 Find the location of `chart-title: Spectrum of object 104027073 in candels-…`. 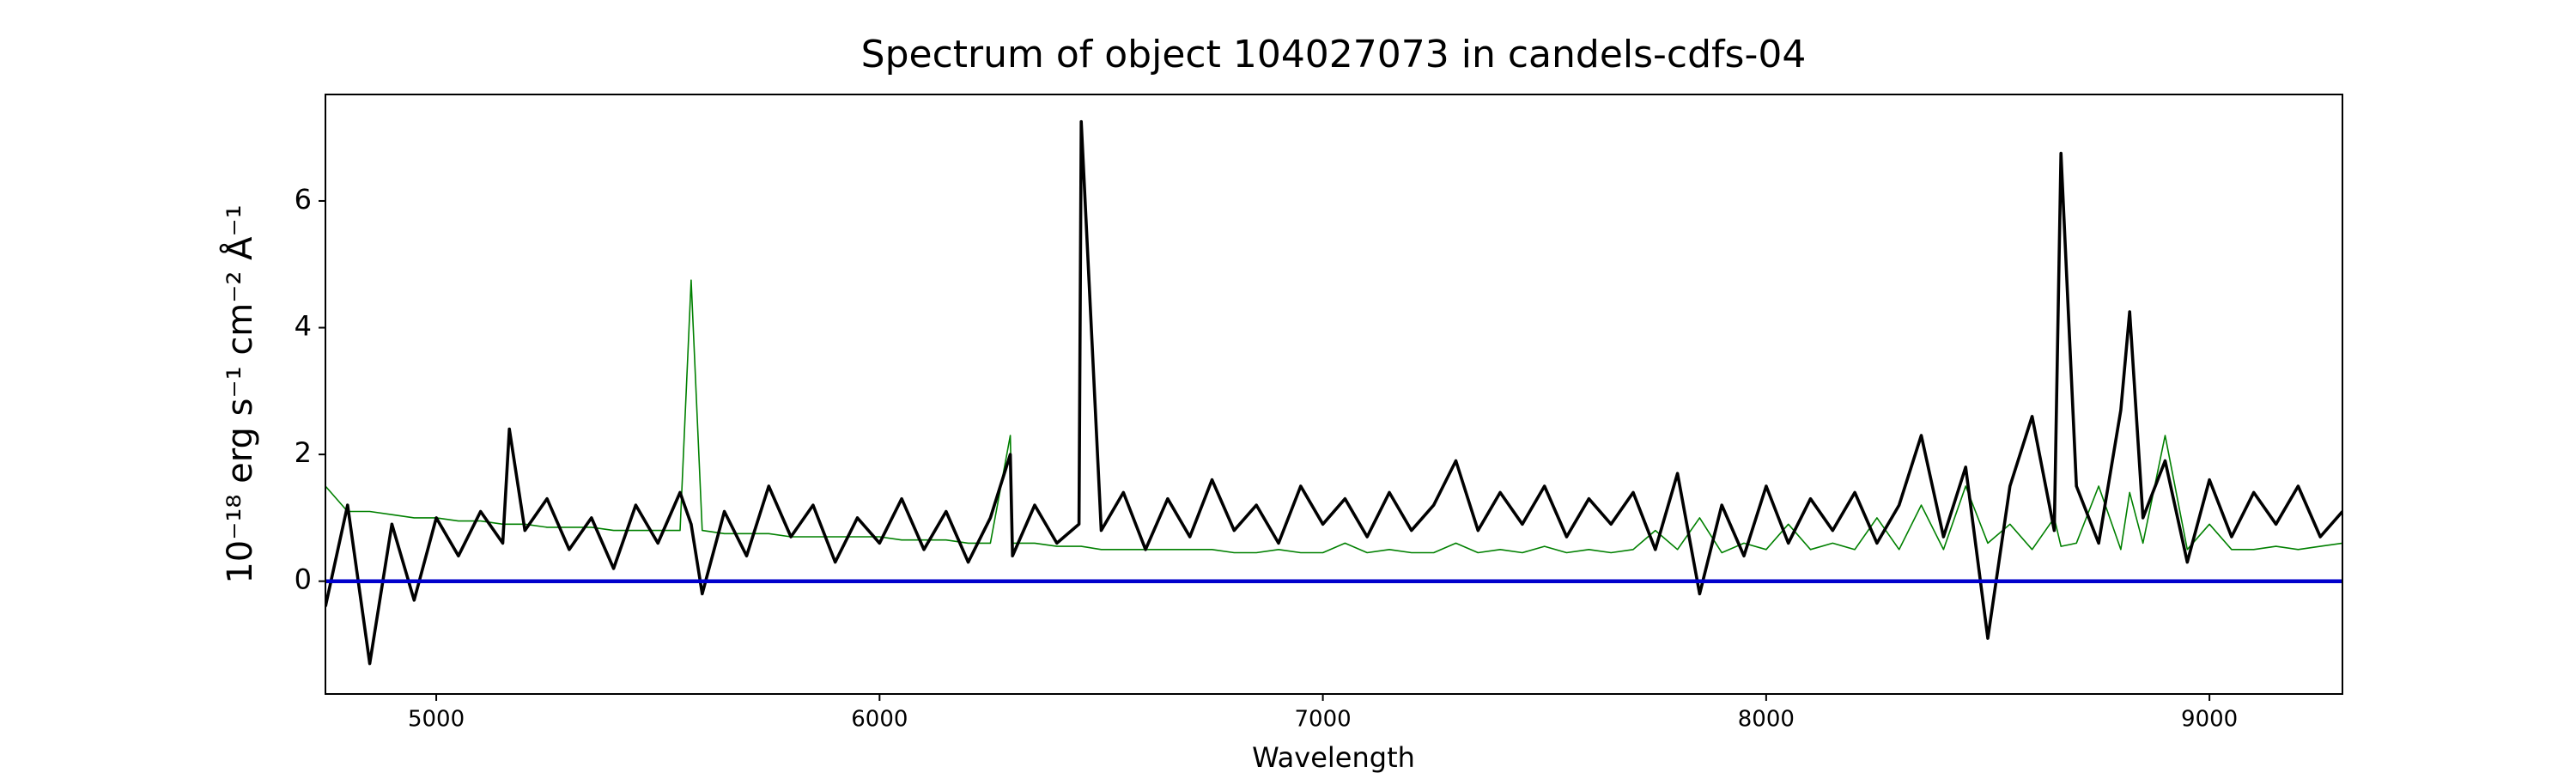

chart-title: Spectrum of object 104027073 in candels-… is located at coordinates (1334, 55).